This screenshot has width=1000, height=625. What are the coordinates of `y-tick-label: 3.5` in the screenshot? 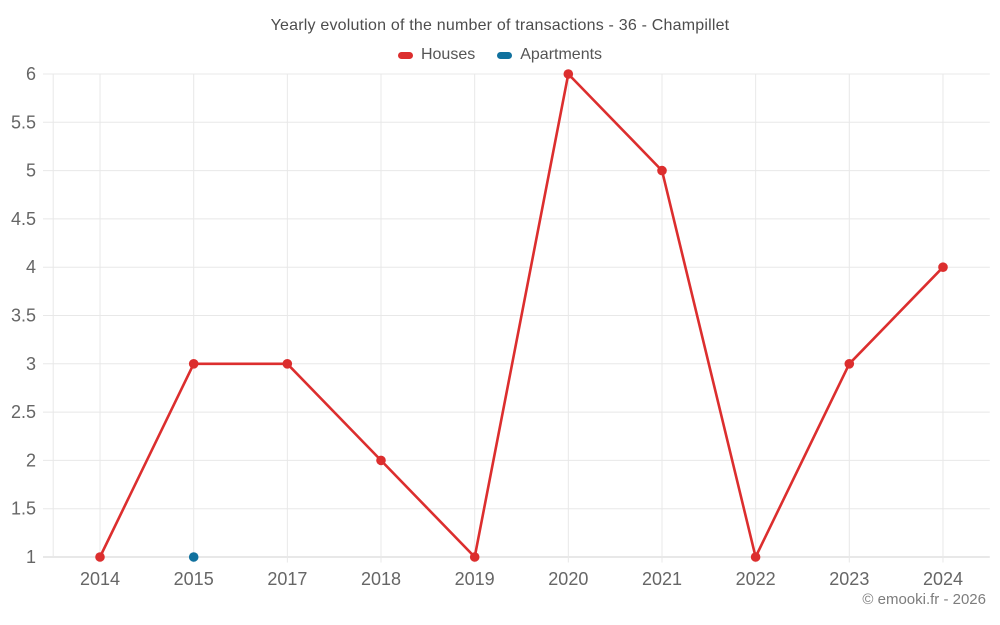 It's located at (23, 316).